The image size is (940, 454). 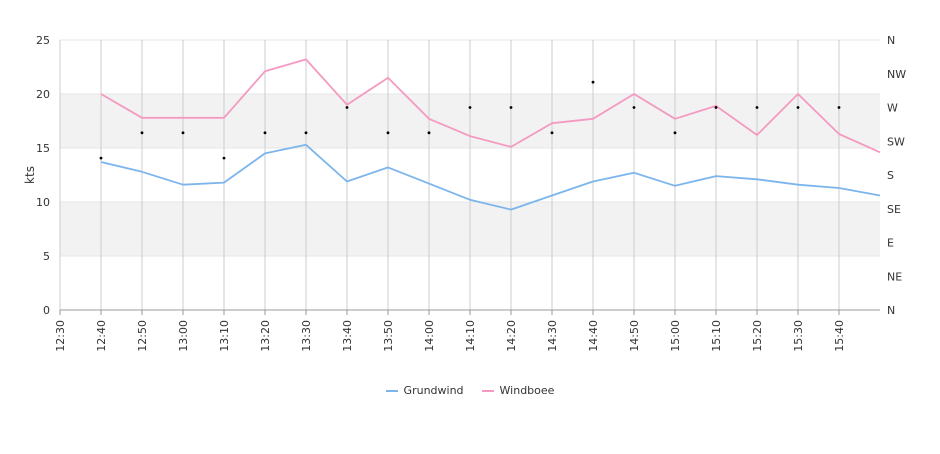 I want to click on x-tick-label: 13:40, so click(x=347, y=336).